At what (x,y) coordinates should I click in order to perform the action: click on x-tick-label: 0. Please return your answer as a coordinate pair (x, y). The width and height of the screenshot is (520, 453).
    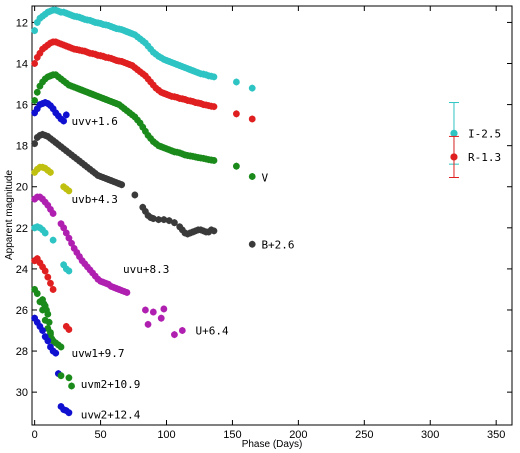
    Looking at the image, I should click on (35, 435).